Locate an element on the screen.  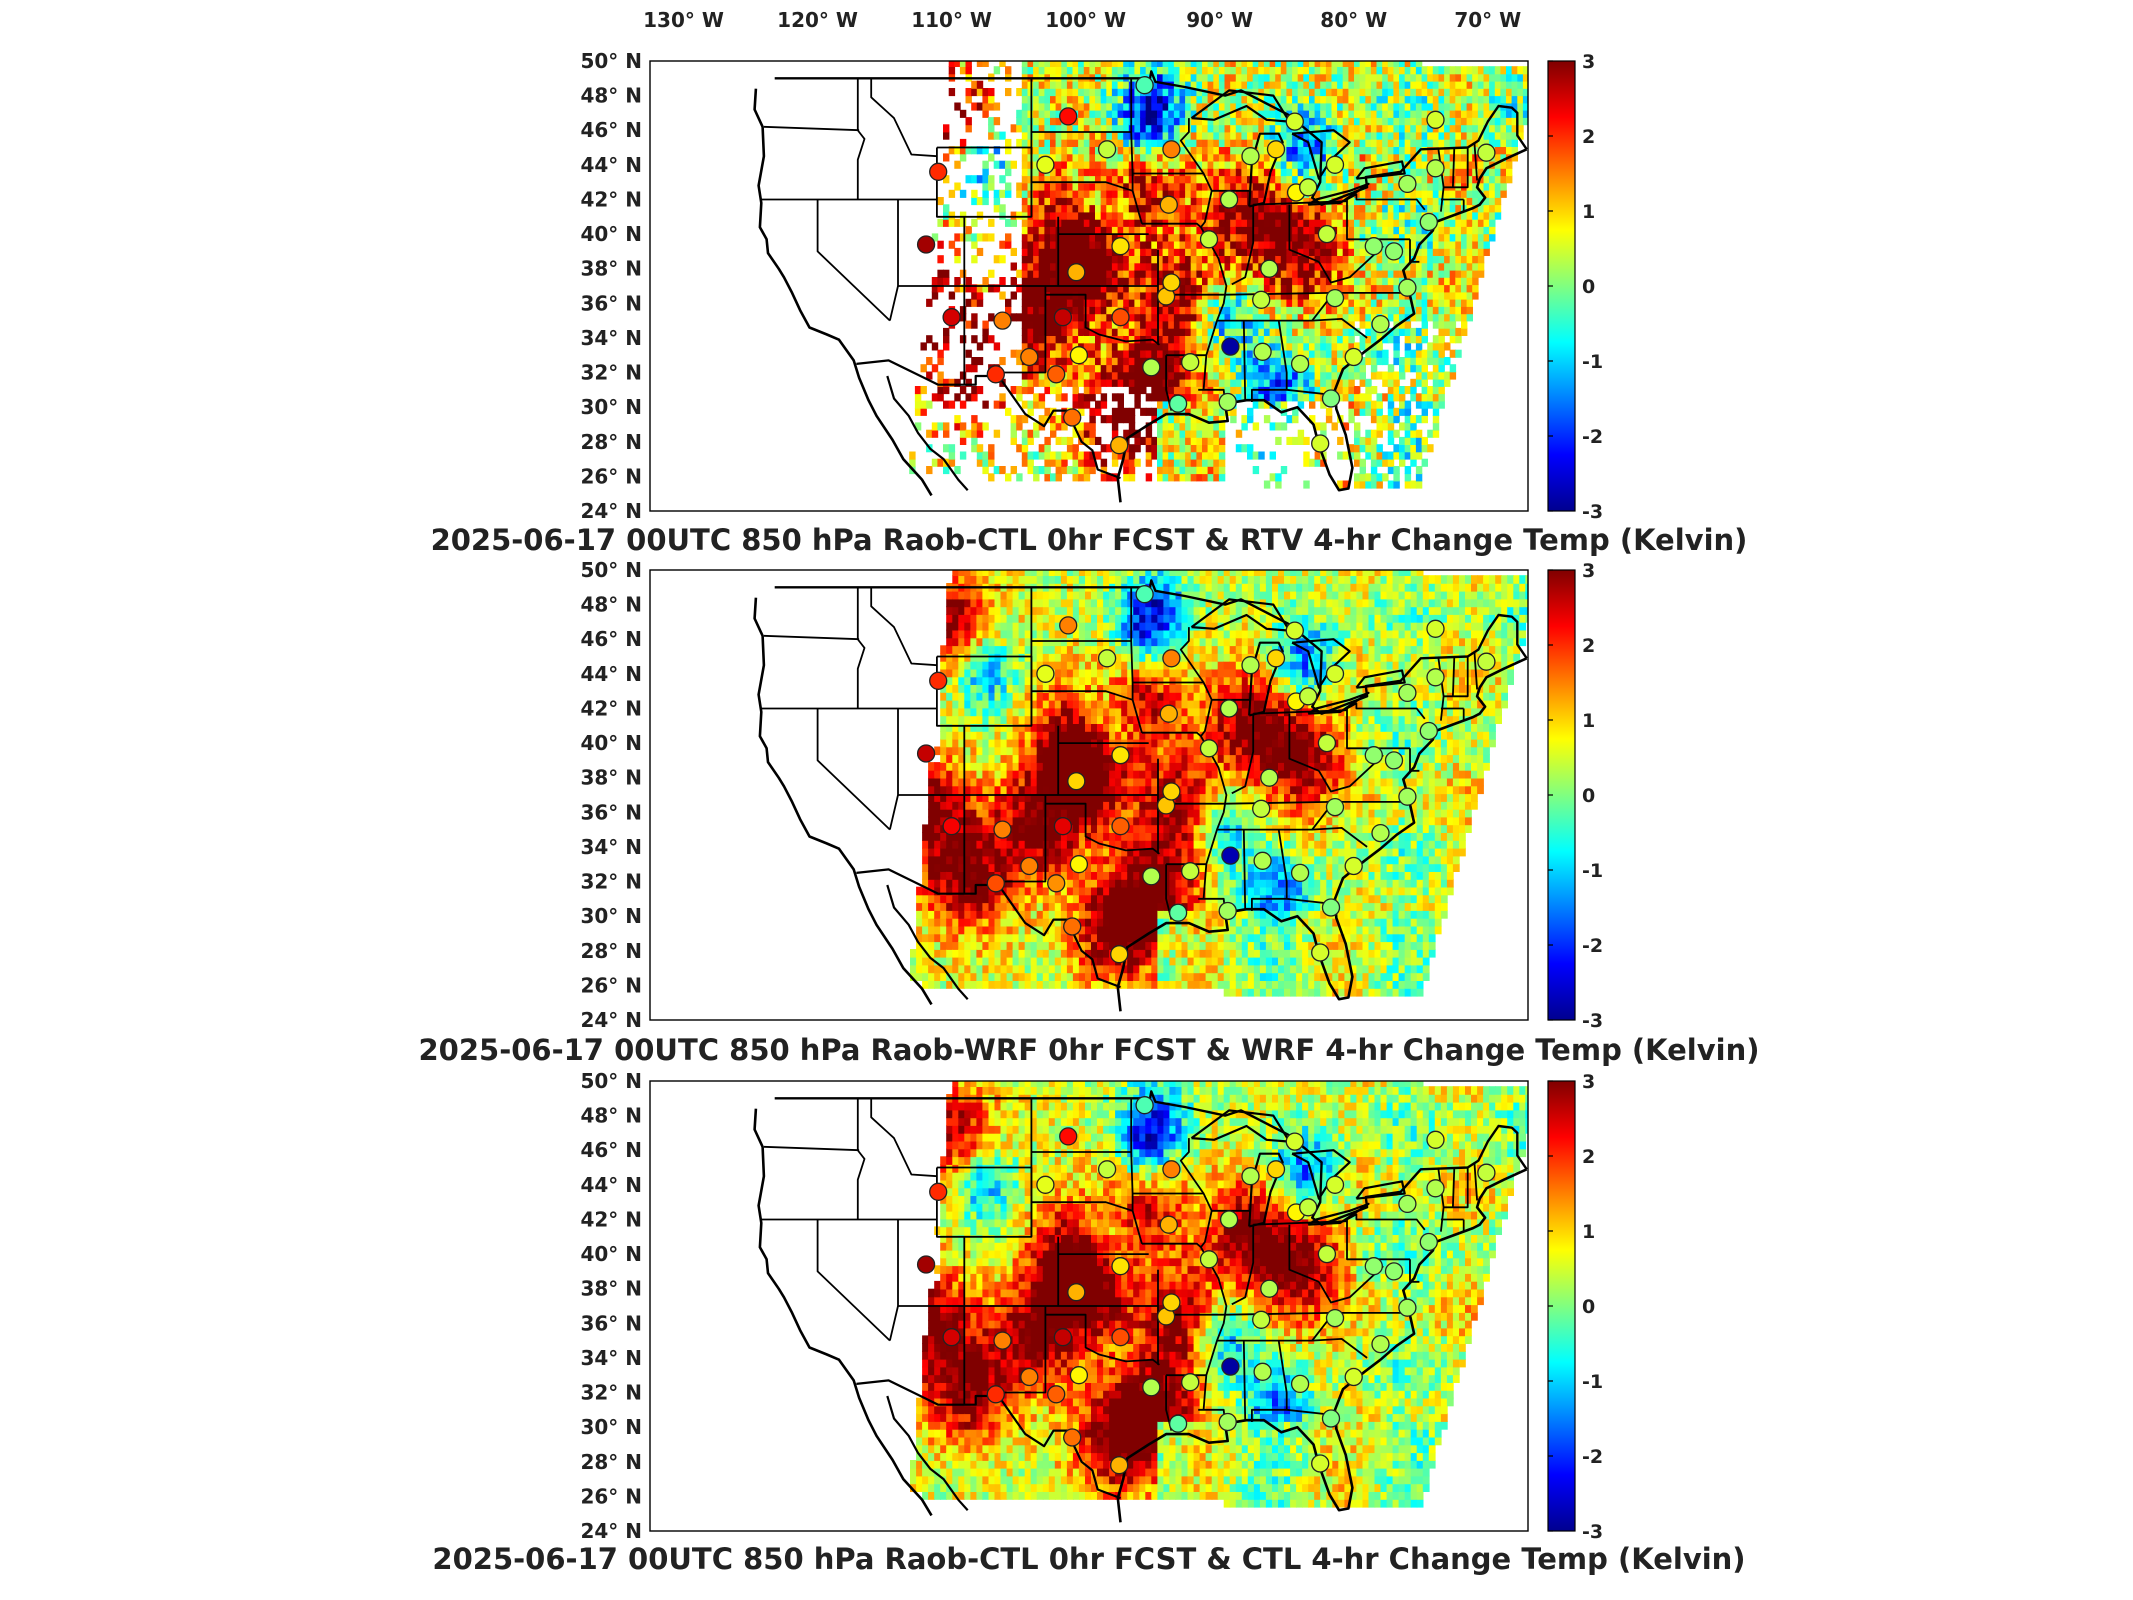
lake-outline is located at coordinates (1380, 170).